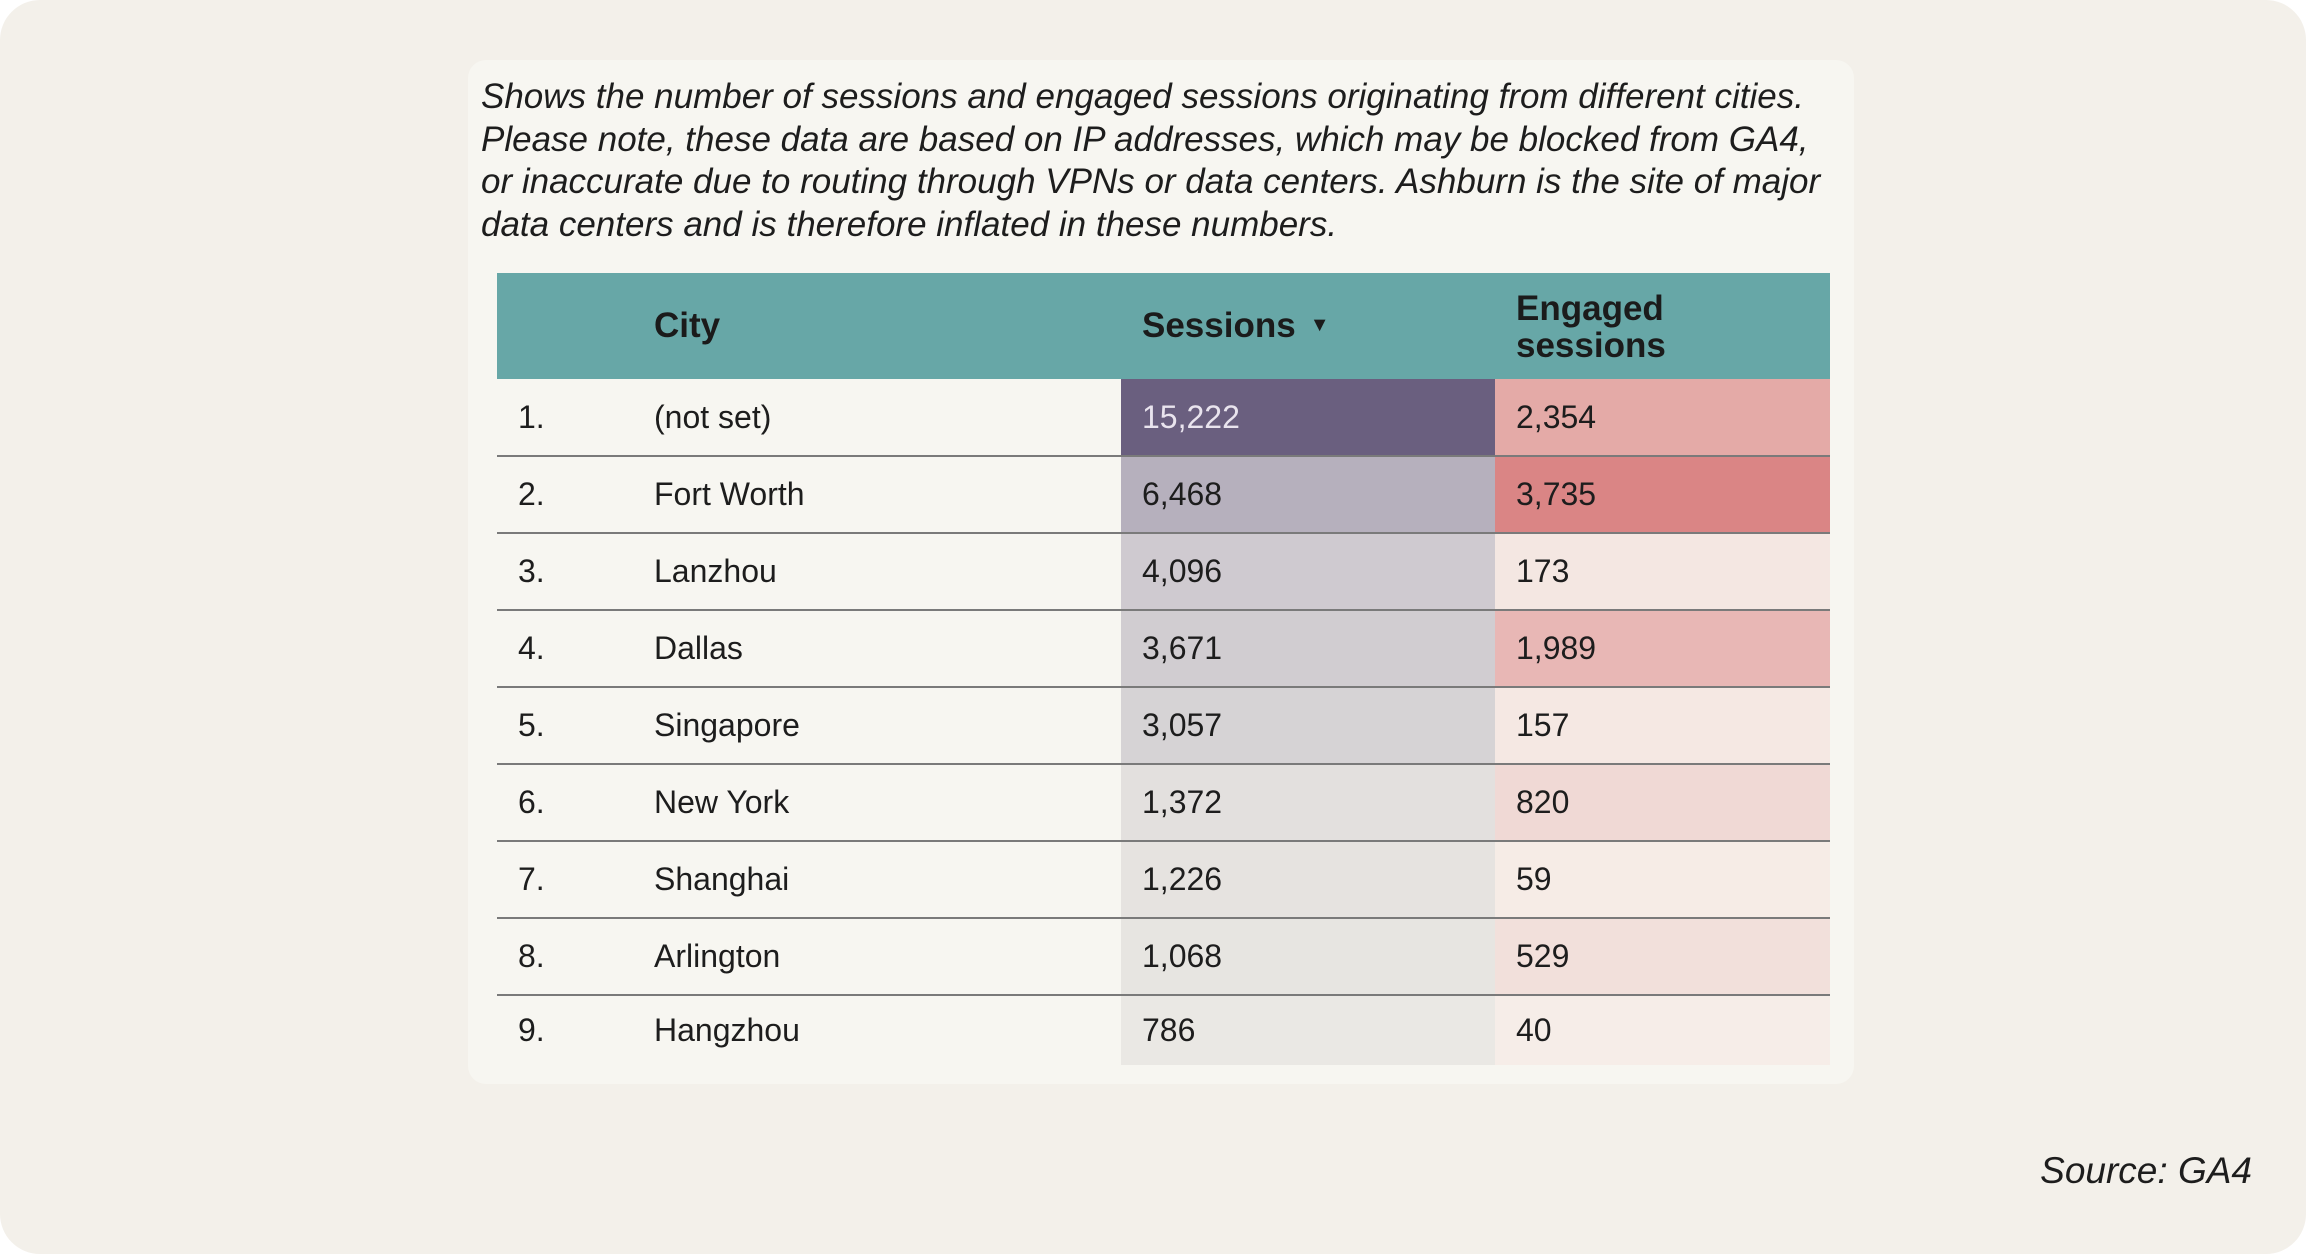  Describe the element at coordinates (1662, 802) in the screenshot. I see `engaged-sessions-cell: 820` at that location.